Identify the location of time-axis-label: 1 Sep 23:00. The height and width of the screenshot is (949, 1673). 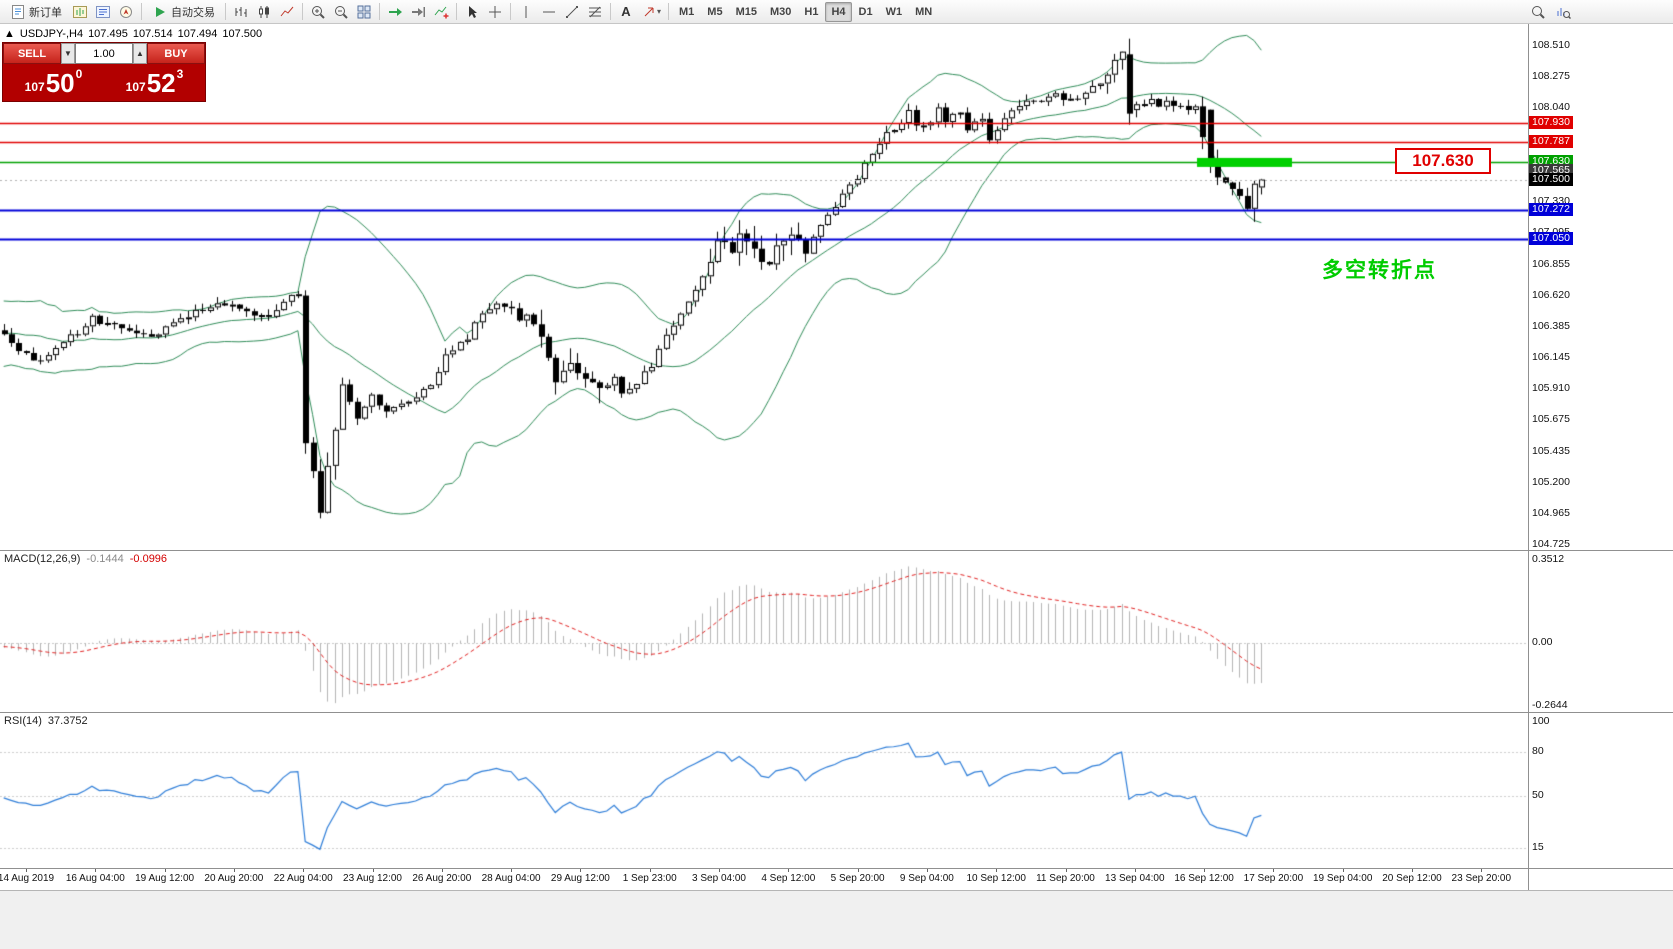
(649, 878).